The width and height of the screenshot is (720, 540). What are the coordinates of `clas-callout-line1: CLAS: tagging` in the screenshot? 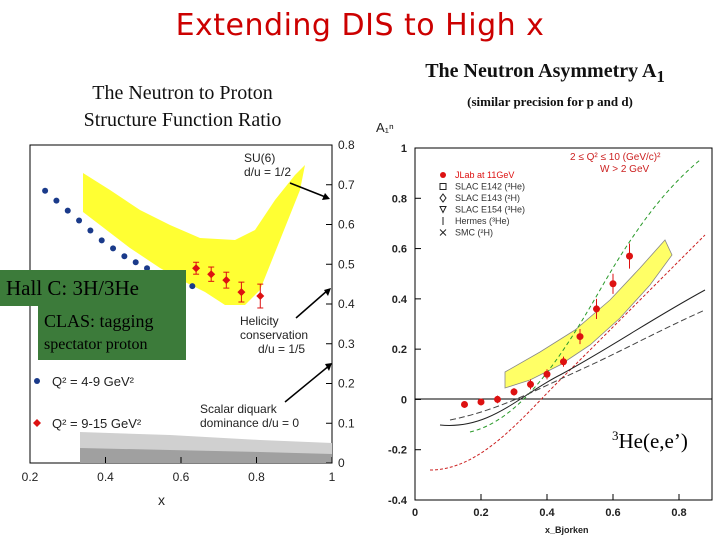 It's located at (99, 321).